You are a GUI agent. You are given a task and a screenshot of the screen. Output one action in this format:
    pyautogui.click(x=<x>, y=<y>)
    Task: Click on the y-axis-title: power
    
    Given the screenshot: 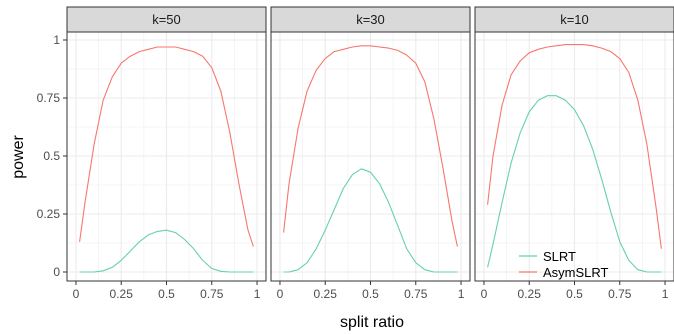 What is the action you would take?
    pyautogui.click(x=18, y=157)
    